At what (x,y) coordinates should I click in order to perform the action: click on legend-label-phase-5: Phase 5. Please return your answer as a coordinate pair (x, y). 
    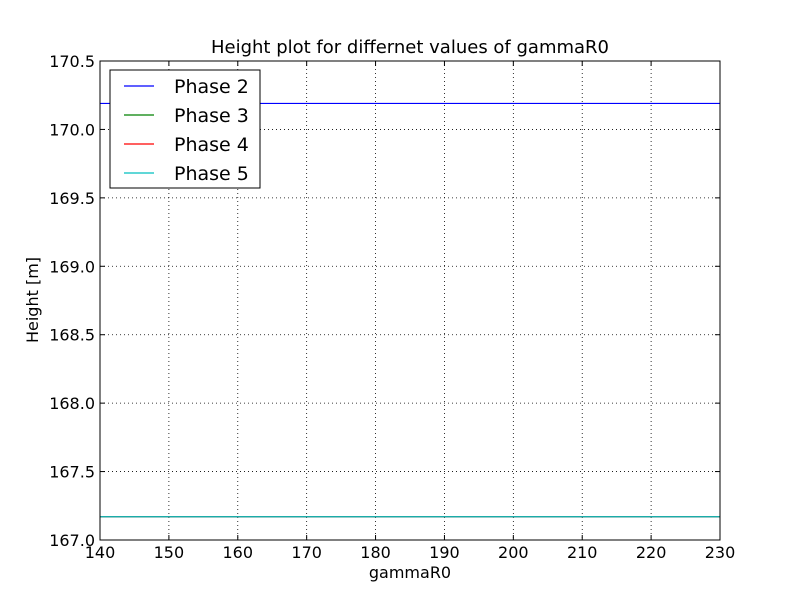
    Looking at the image, I should click on (211, 174).